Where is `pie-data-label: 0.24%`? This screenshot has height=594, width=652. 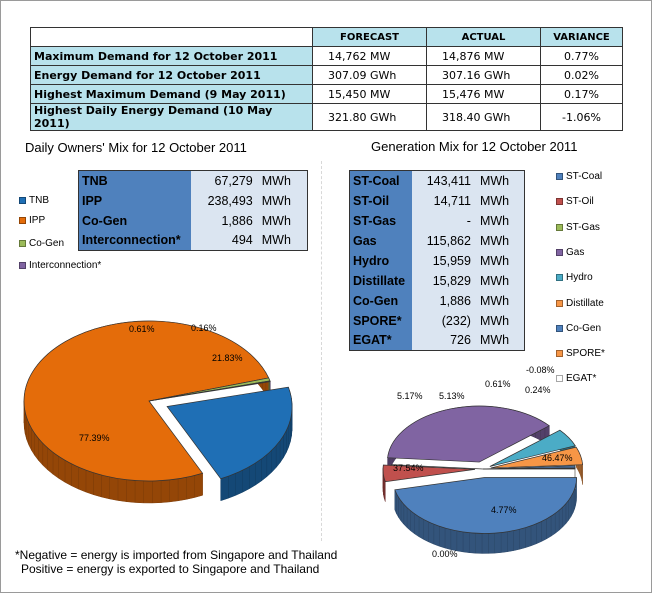
pie-data-label: 0.24% is located at coordinates (538, 390).